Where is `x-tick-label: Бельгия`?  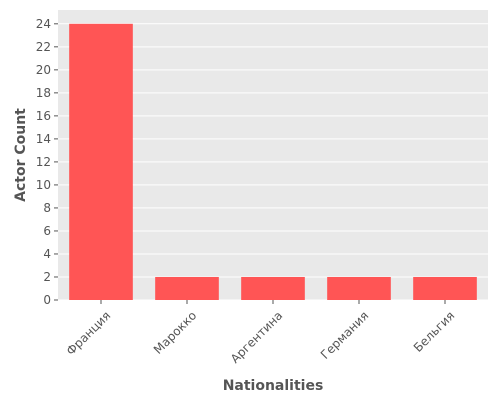 x-tick-label: Бельгия is located at coordinates (434, 331).